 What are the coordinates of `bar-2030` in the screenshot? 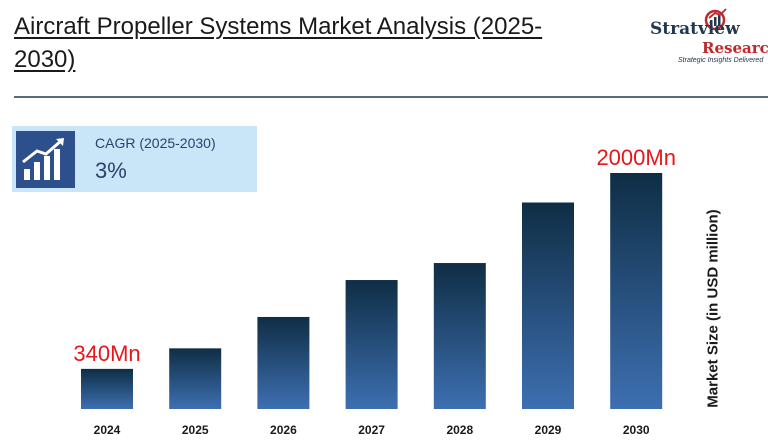 It's located at (636, 291).